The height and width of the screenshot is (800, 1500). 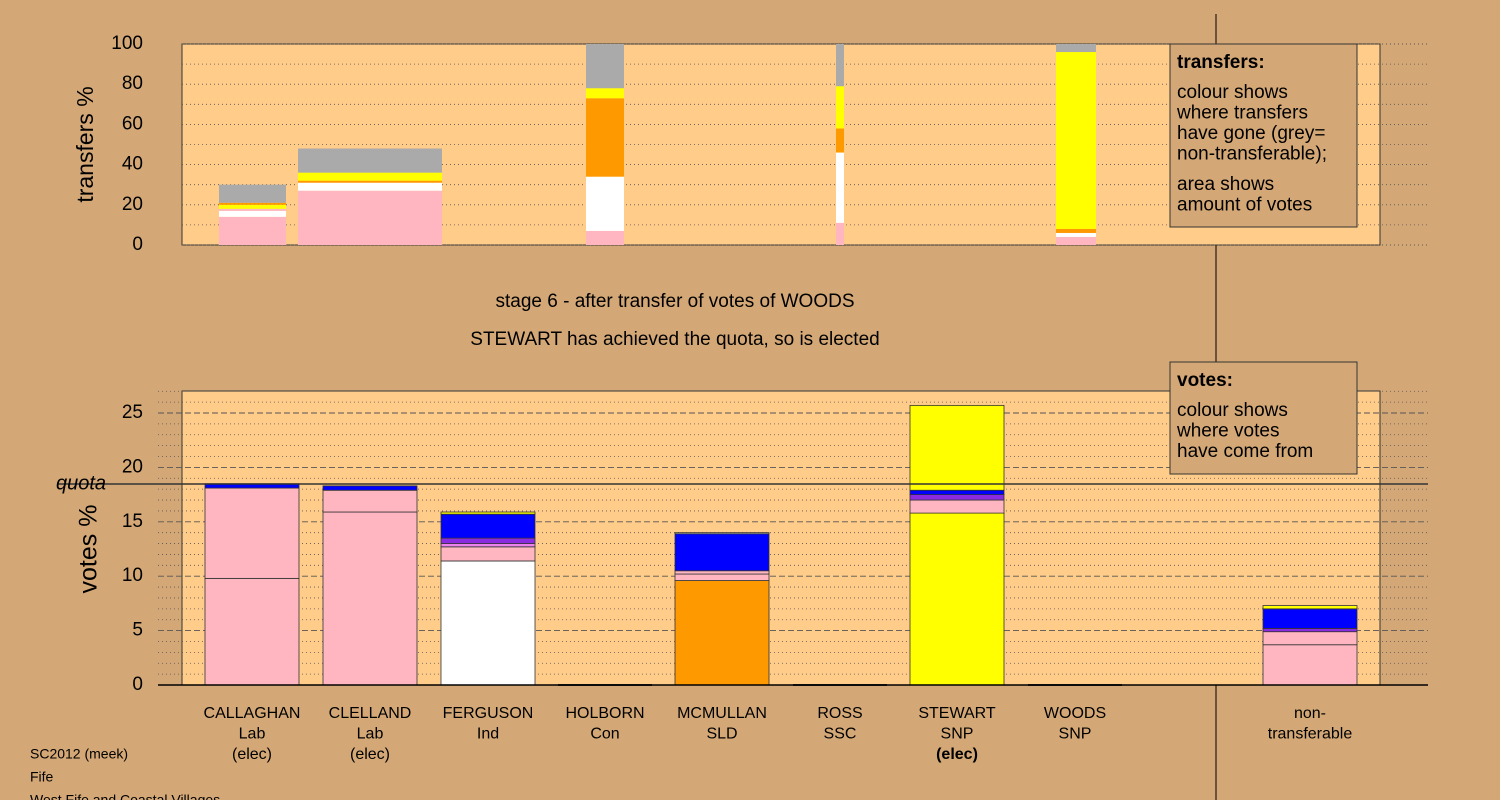 I want to click on legend-text: area shows, so click(x=1225, y=184).